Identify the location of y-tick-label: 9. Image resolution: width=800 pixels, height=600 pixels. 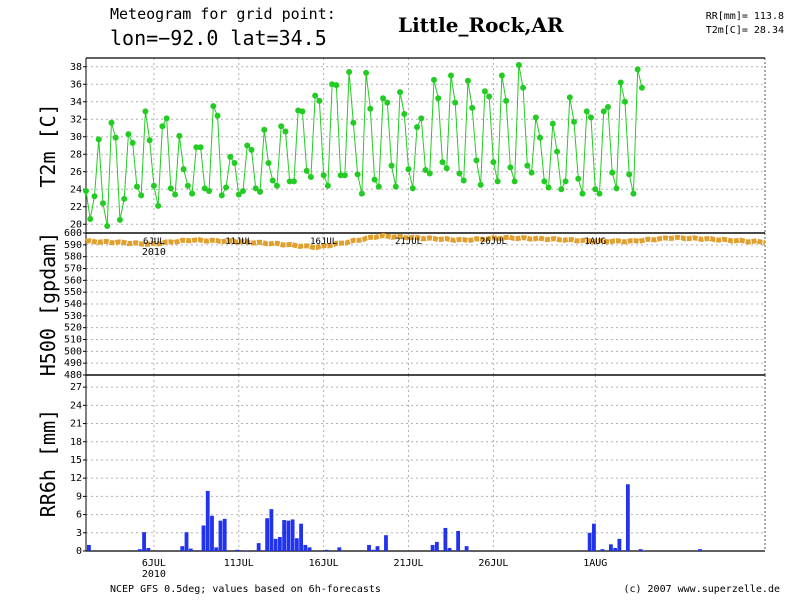
(79, 496).